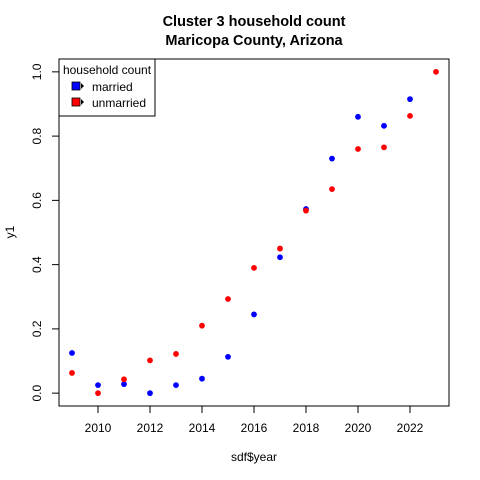  I want to click on legend-marker-married, so click(82, 86).